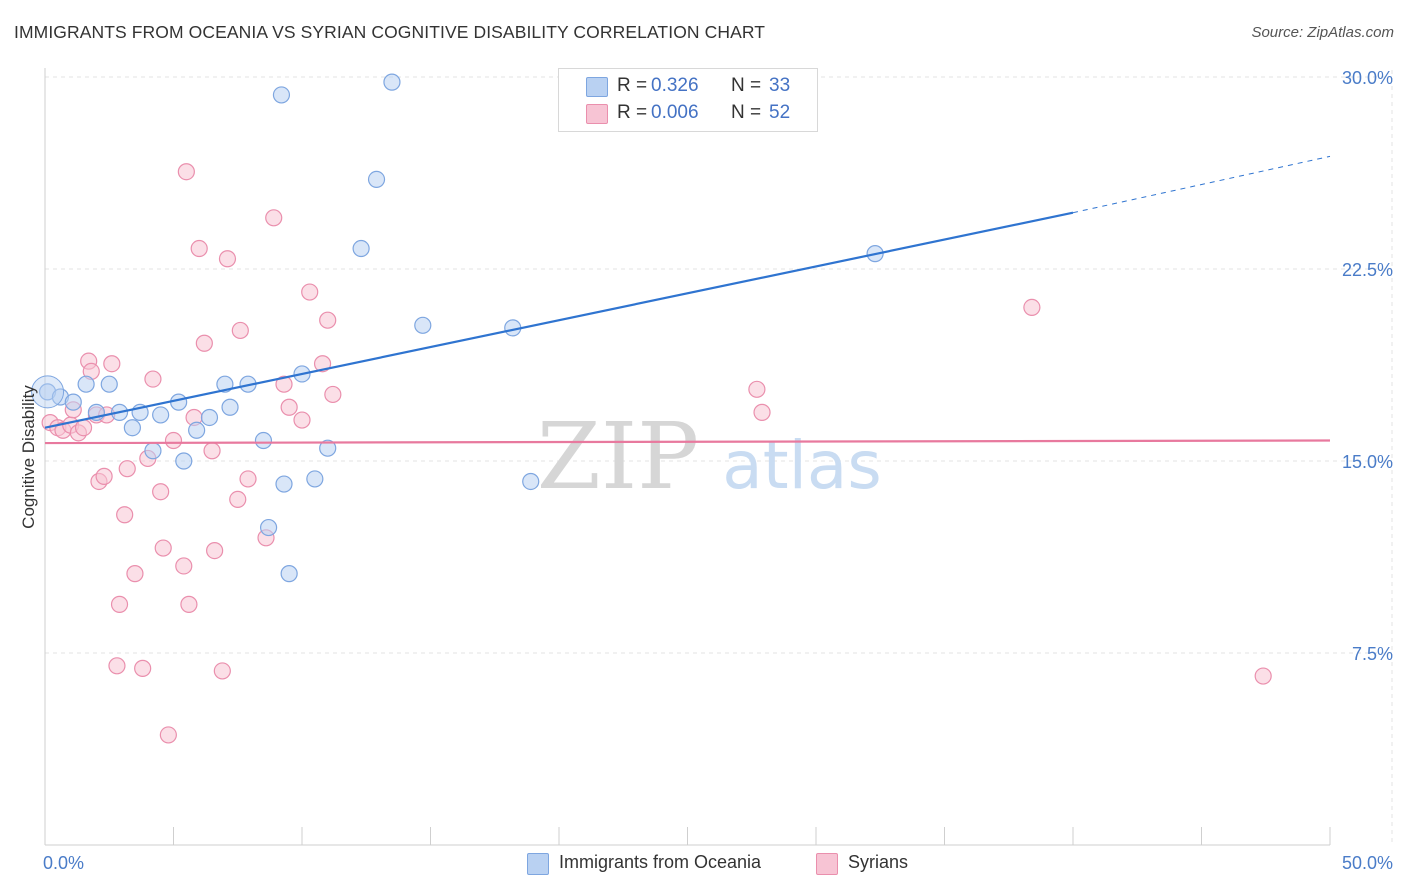  What do you see at coordinates (1201, 184) in the screenshot?
I see `oceania-trend-extension` at bounding box center [1201, 184].